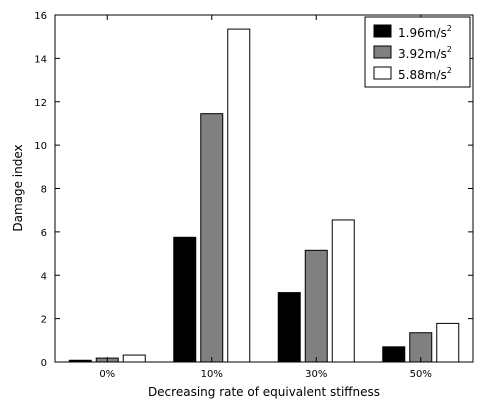 Image resolution: width=483 pixels, height=402 pixels. I want to click on x-tick-label: 30%, so click(316, 374).